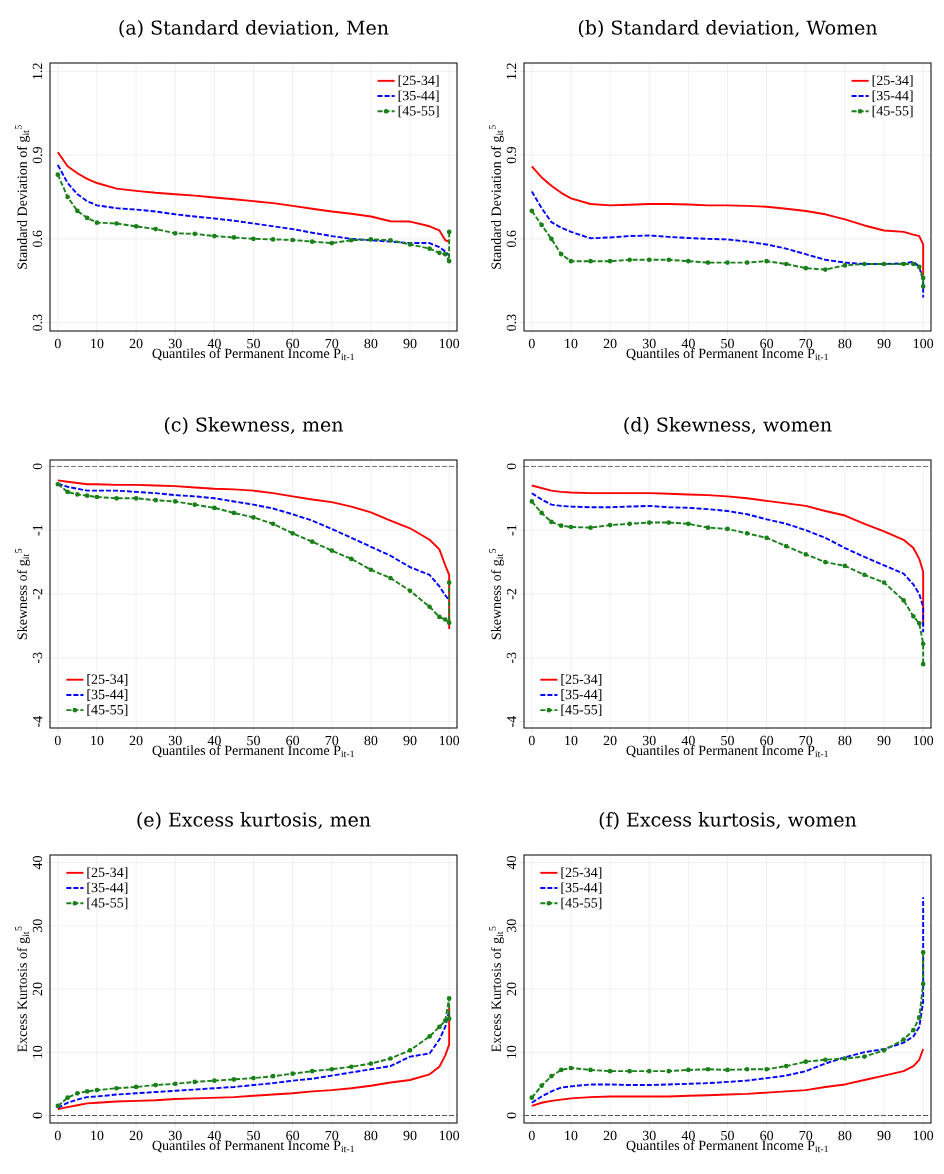  What do you see at coordinates (581, 695) in the screenshot?
I see `legend-label: [35-44]` at bounding box center [581, 695].